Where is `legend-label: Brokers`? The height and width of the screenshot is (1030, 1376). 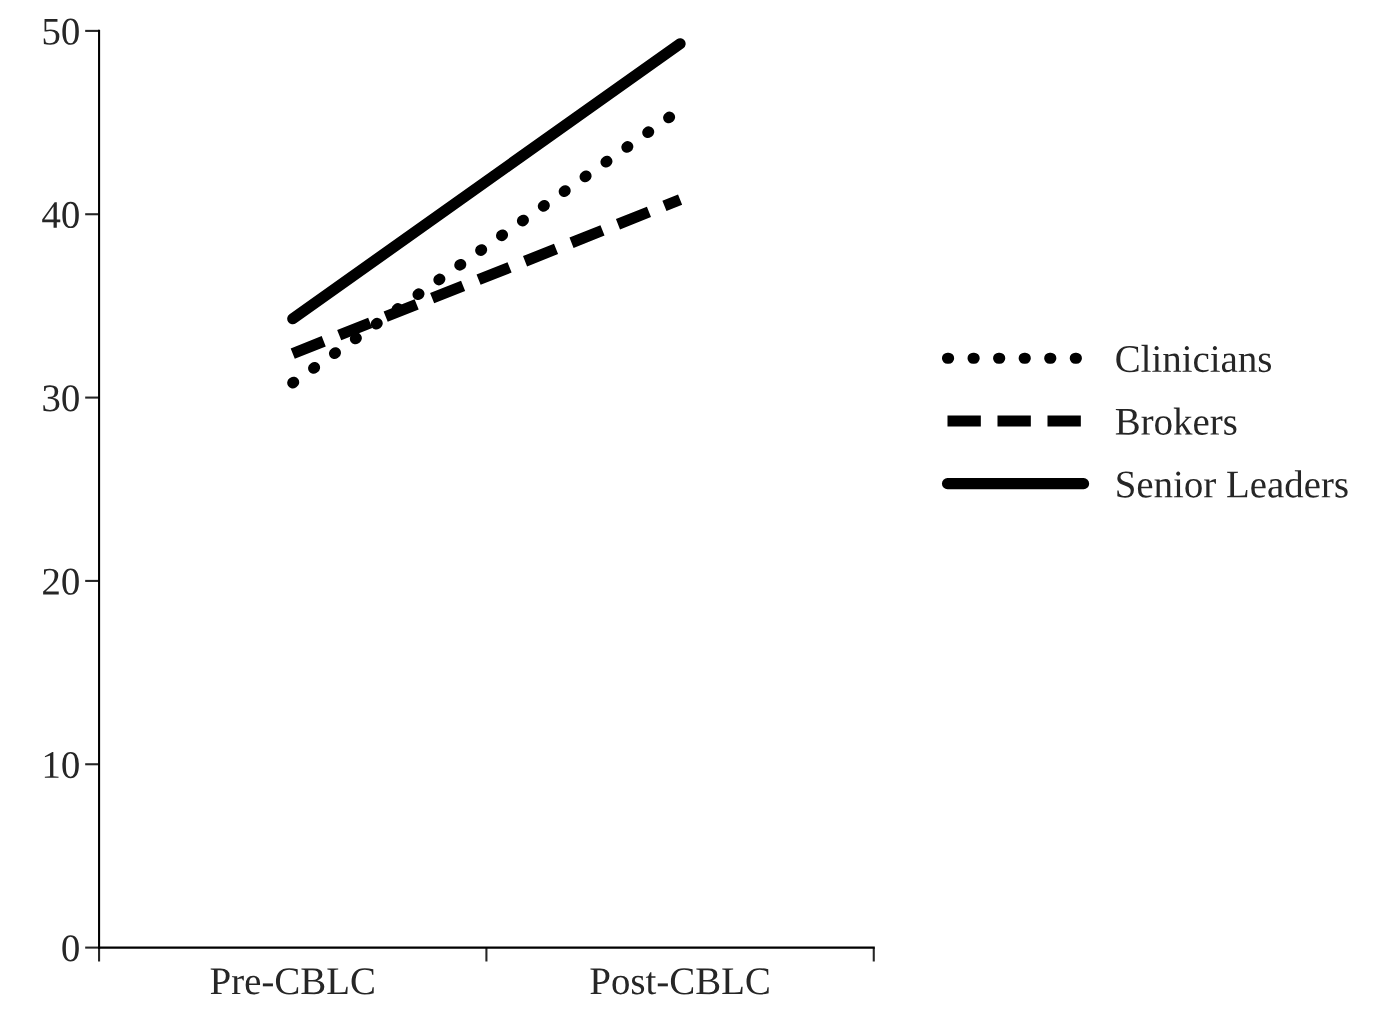 legend-label: Brokers is located at coordinates (1176, 421).